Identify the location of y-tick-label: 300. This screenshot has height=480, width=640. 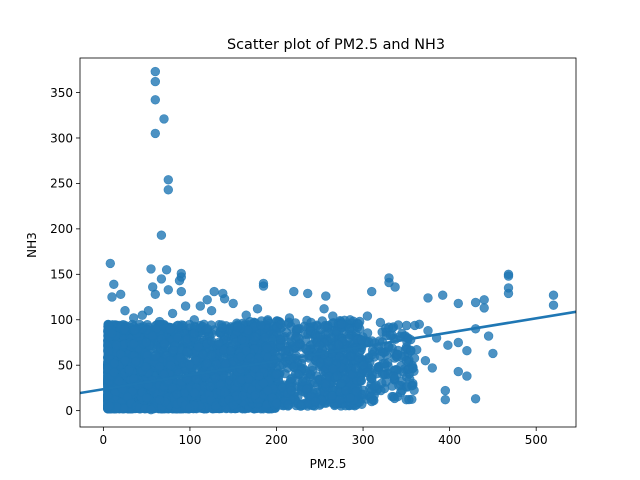
(61, 138).